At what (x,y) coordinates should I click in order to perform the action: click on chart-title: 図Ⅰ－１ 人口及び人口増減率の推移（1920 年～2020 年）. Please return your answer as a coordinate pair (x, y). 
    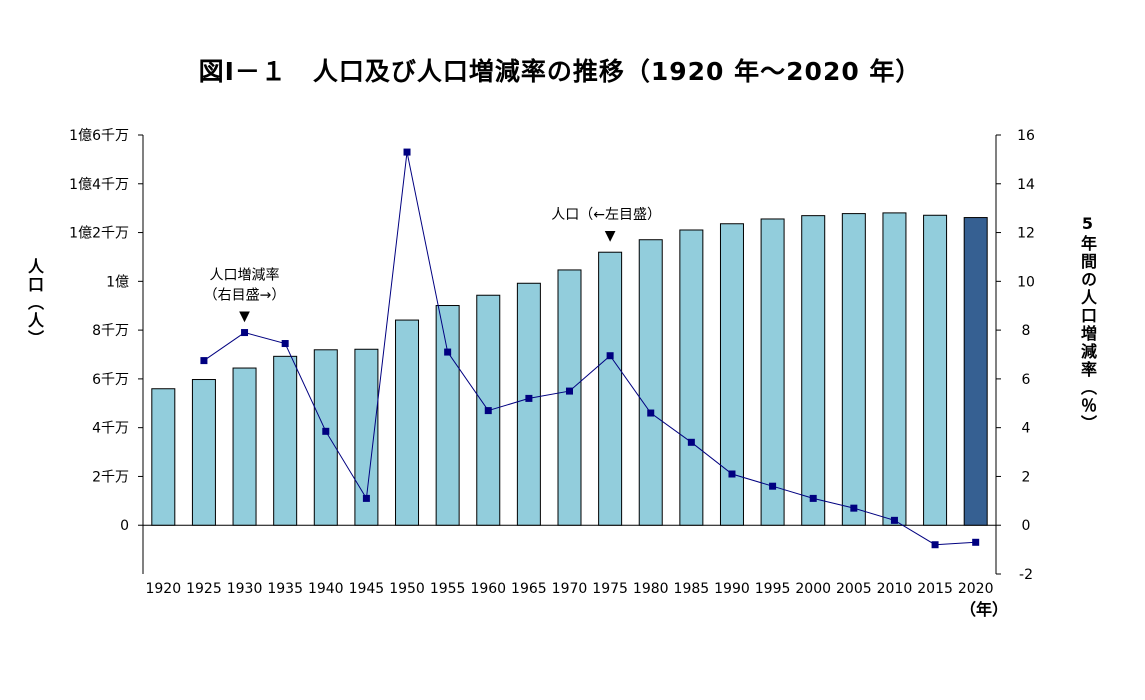
    Looking at the image, I should click on (560, 71).